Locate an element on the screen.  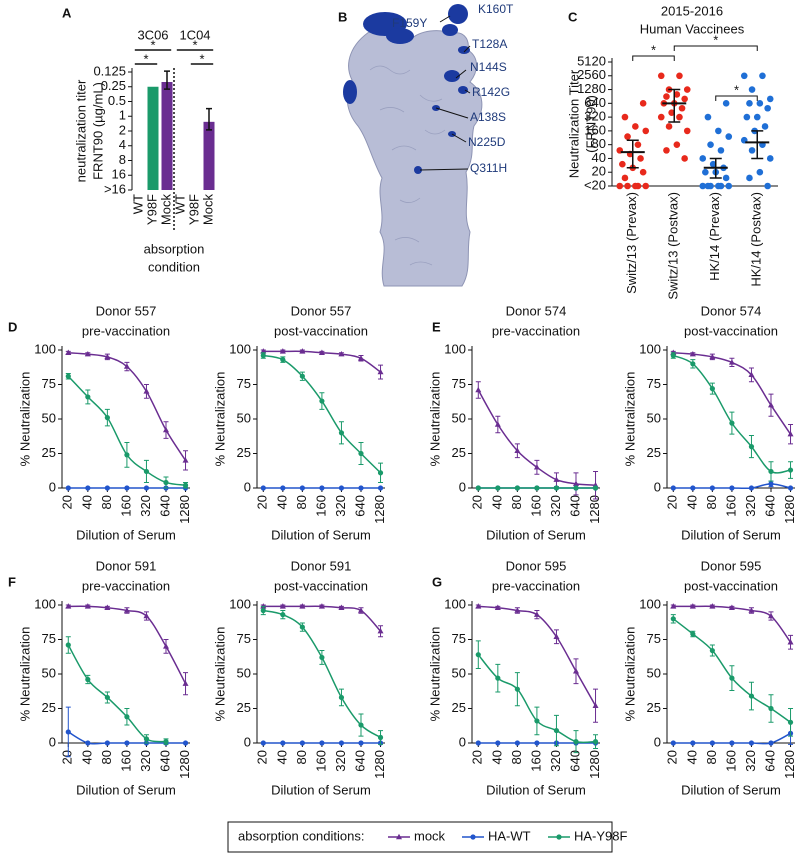
x-tick-label: Switz/13 (Postvax) is located at coordinates (673, 246).